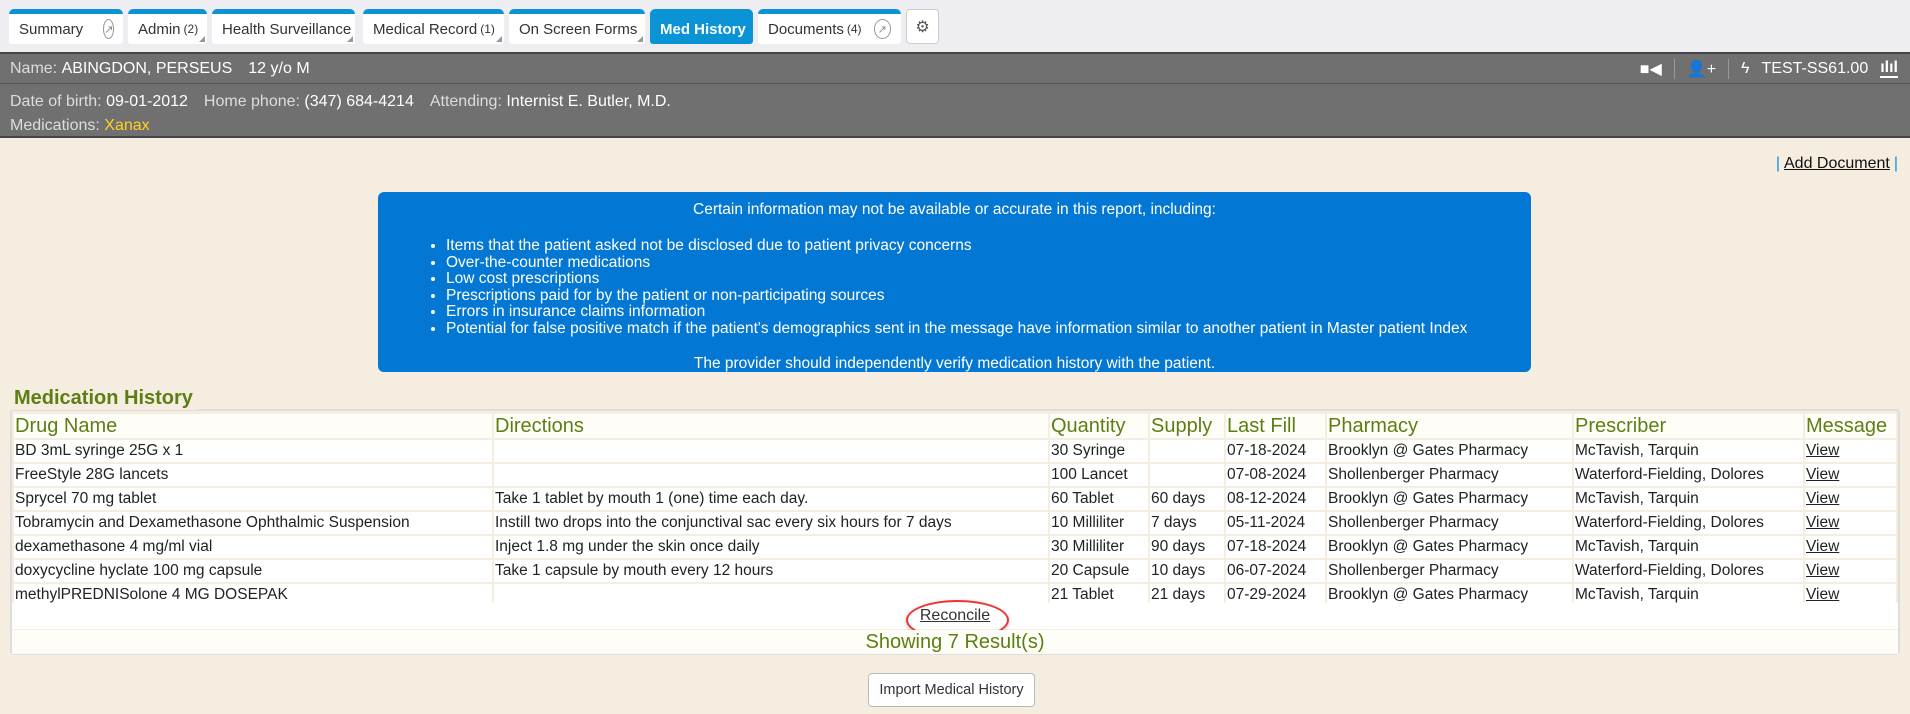 The image size is (1910, 714). Describe the element at coordinates (1099, 546) in the screenshot. I see `cell-quantity: 30 Milliliter` at that location.